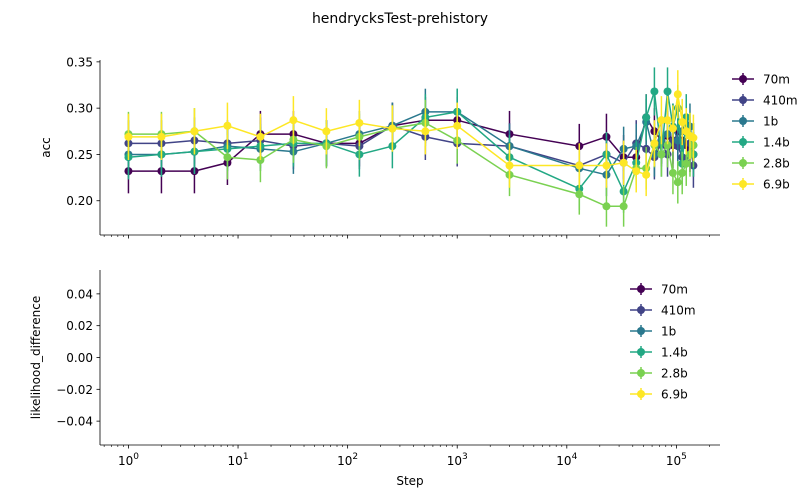  What do you see at coordinates (79, 62) in the screenshot?
I see `y-tick-label: 0.35` at bounding box center [79, 62].